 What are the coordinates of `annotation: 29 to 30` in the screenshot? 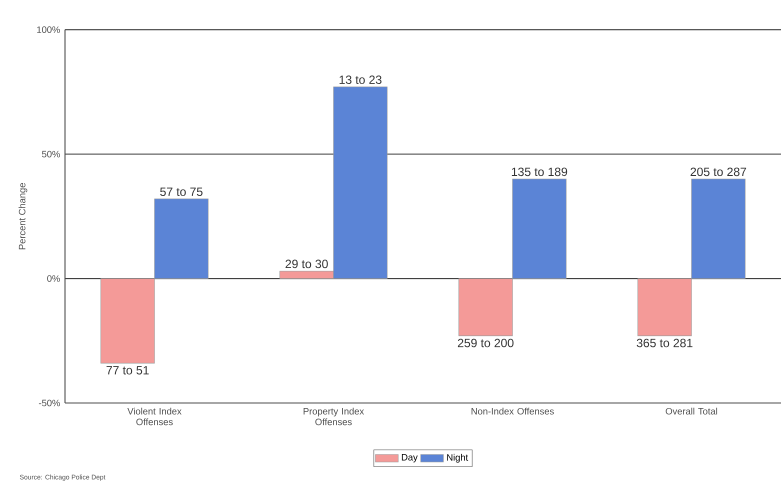 It's located at (307, 264).